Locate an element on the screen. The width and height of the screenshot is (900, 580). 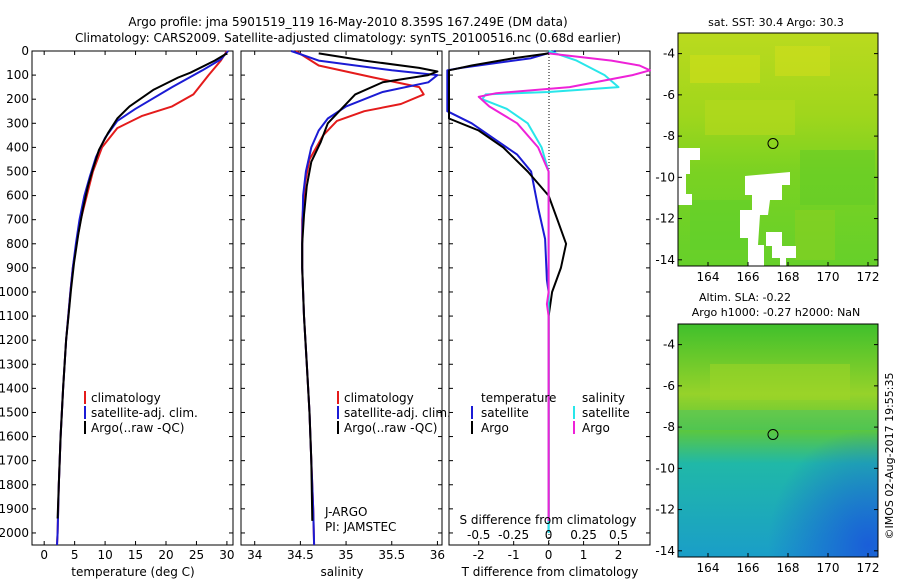
x-tick-label: 10 is located at coordinates (104, 555).